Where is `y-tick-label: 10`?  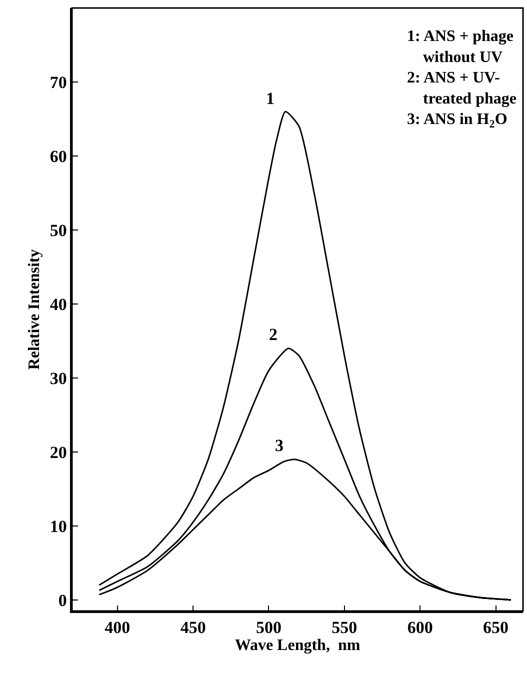 y-tick-label: 10 is located at coordinates (58, 526).